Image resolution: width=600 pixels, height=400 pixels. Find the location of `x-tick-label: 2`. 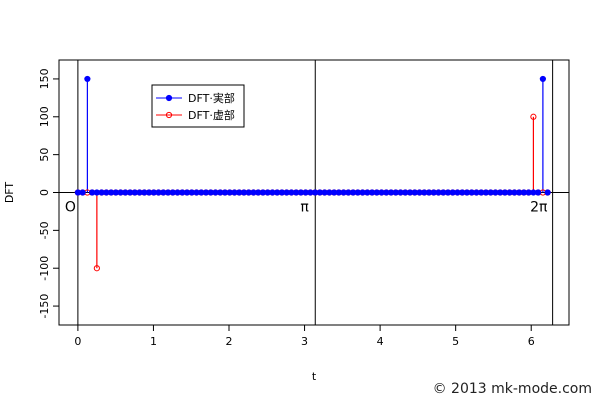

x-tick-label: 2 is located at coordinates (229, 341).